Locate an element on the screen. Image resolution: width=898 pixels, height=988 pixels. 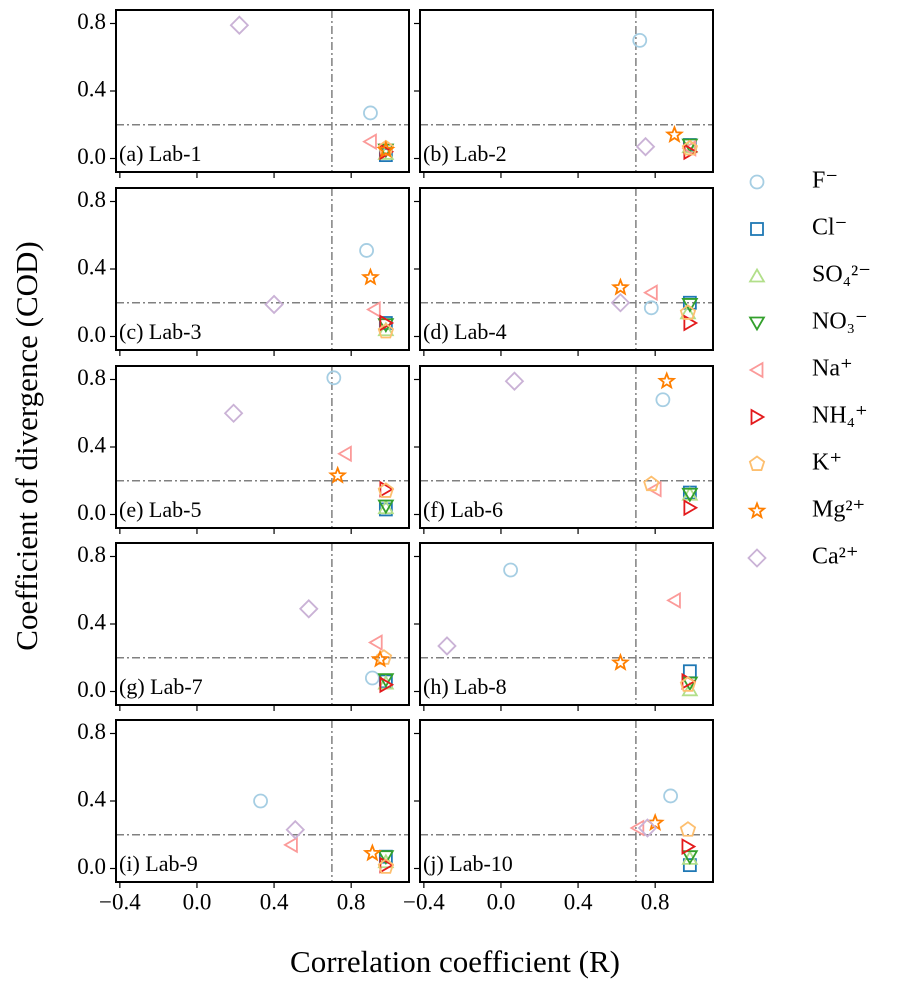
legend-label: Na⁺ is located at coordinates (832, 369).